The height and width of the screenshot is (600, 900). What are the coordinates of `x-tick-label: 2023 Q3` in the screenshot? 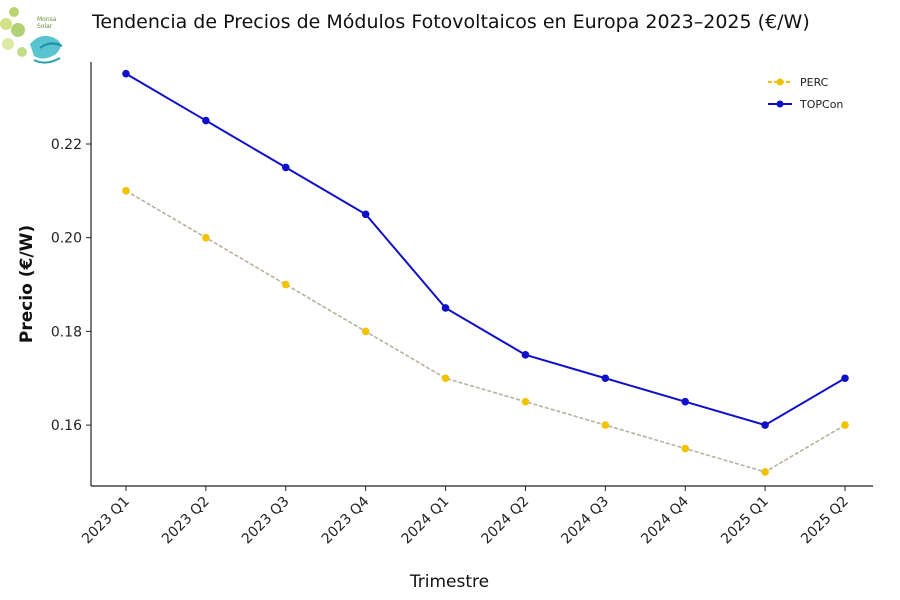 It's located at (266, 521).